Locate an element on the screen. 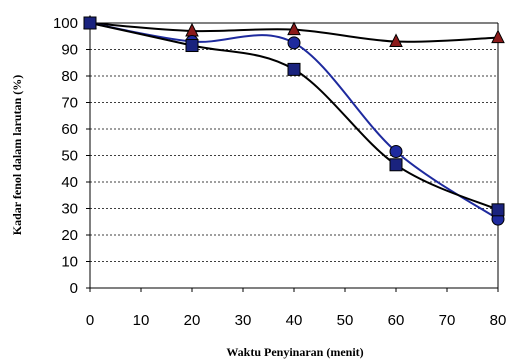 Image resolution: width=509 pixels, height=362 pixels. x-tick-label: 80 is located at coordinates (498, 320).